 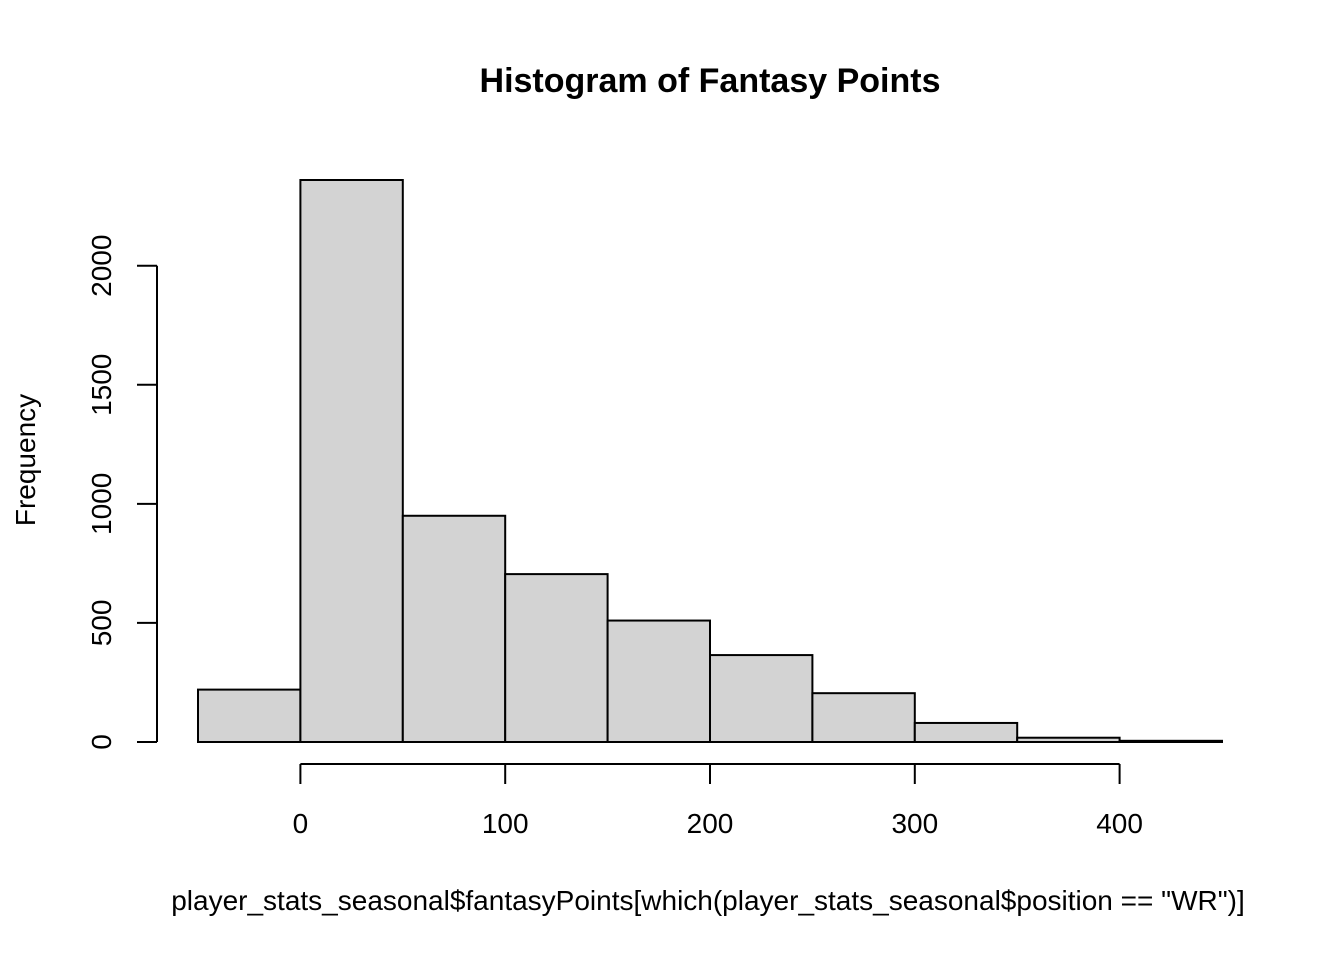 What do you see at coordinates (710, 81) in the screenshot?
I see `chart-title: Histogram of Fantasy Points` at bounding box center [710, 81].